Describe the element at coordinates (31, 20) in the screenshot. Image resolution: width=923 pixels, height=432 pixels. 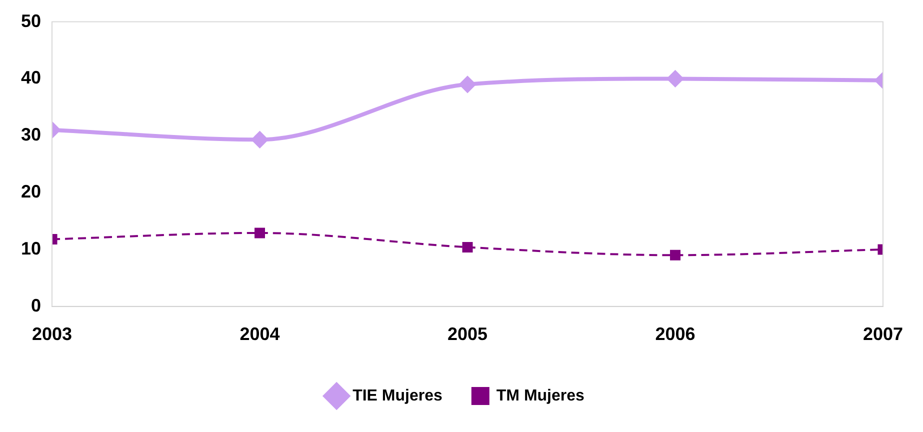
I see `y-tick-label: 50` at that location.